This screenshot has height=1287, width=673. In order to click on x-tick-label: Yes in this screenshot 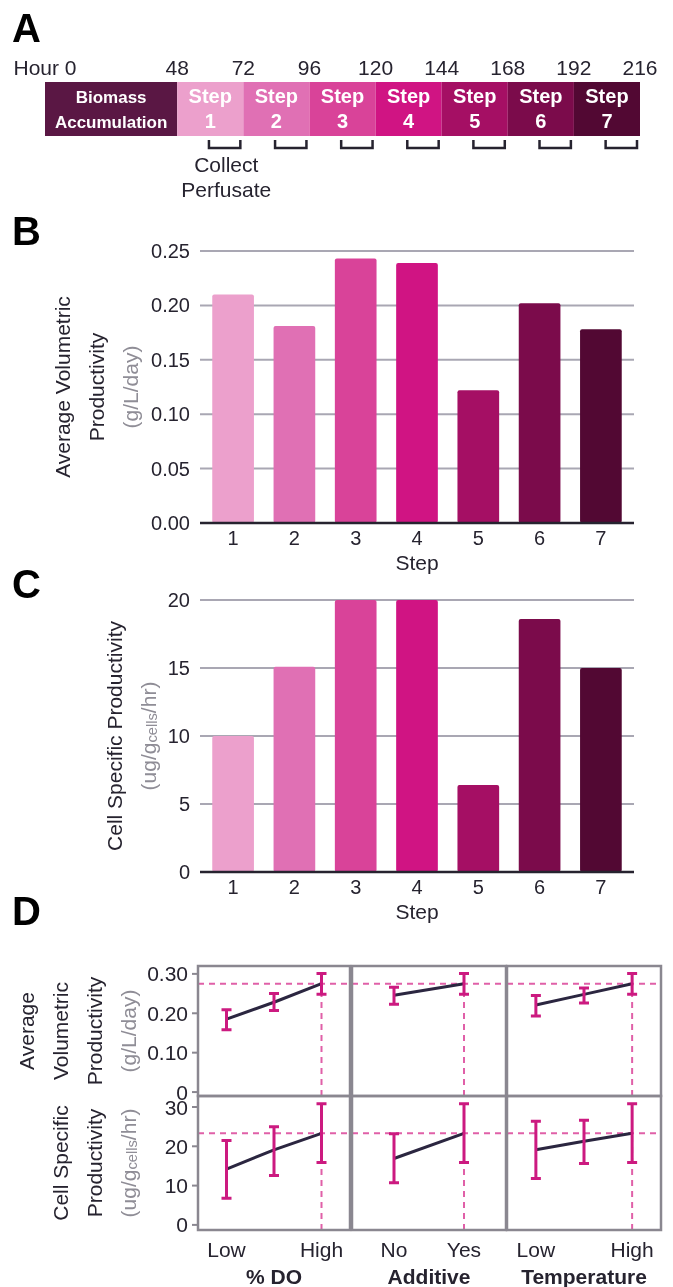, I will do `click(464, 1249)`.